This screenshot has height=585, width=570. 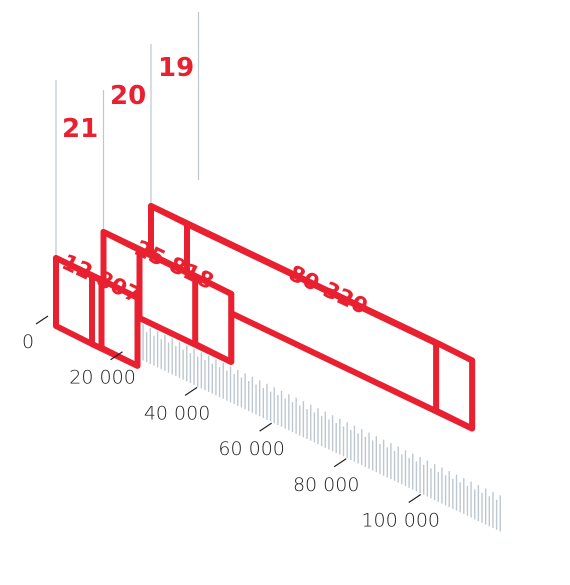 I want to click on tick-label: 80 000, so click(x=326, y=485).